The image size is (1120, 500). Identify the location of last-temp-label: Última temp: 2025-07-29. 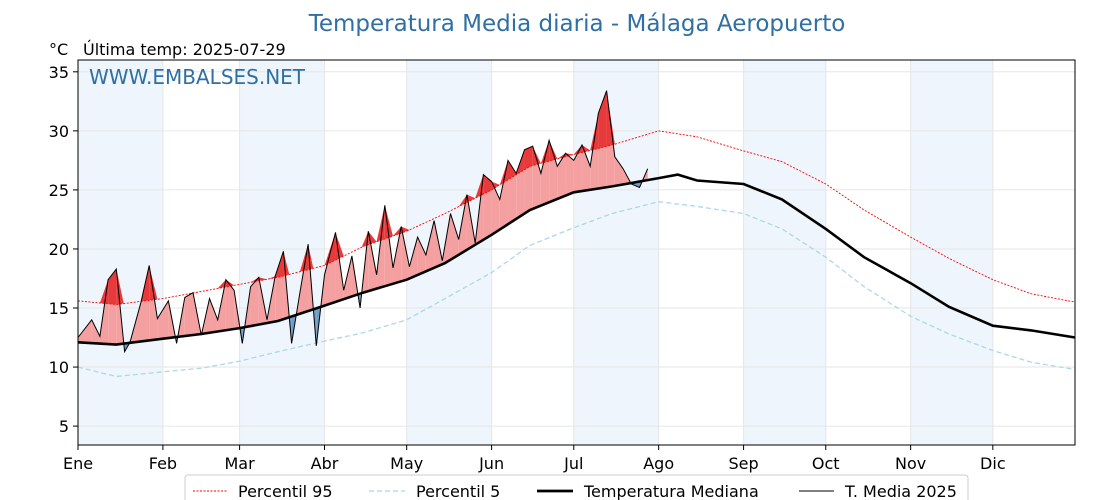
(184, 49).